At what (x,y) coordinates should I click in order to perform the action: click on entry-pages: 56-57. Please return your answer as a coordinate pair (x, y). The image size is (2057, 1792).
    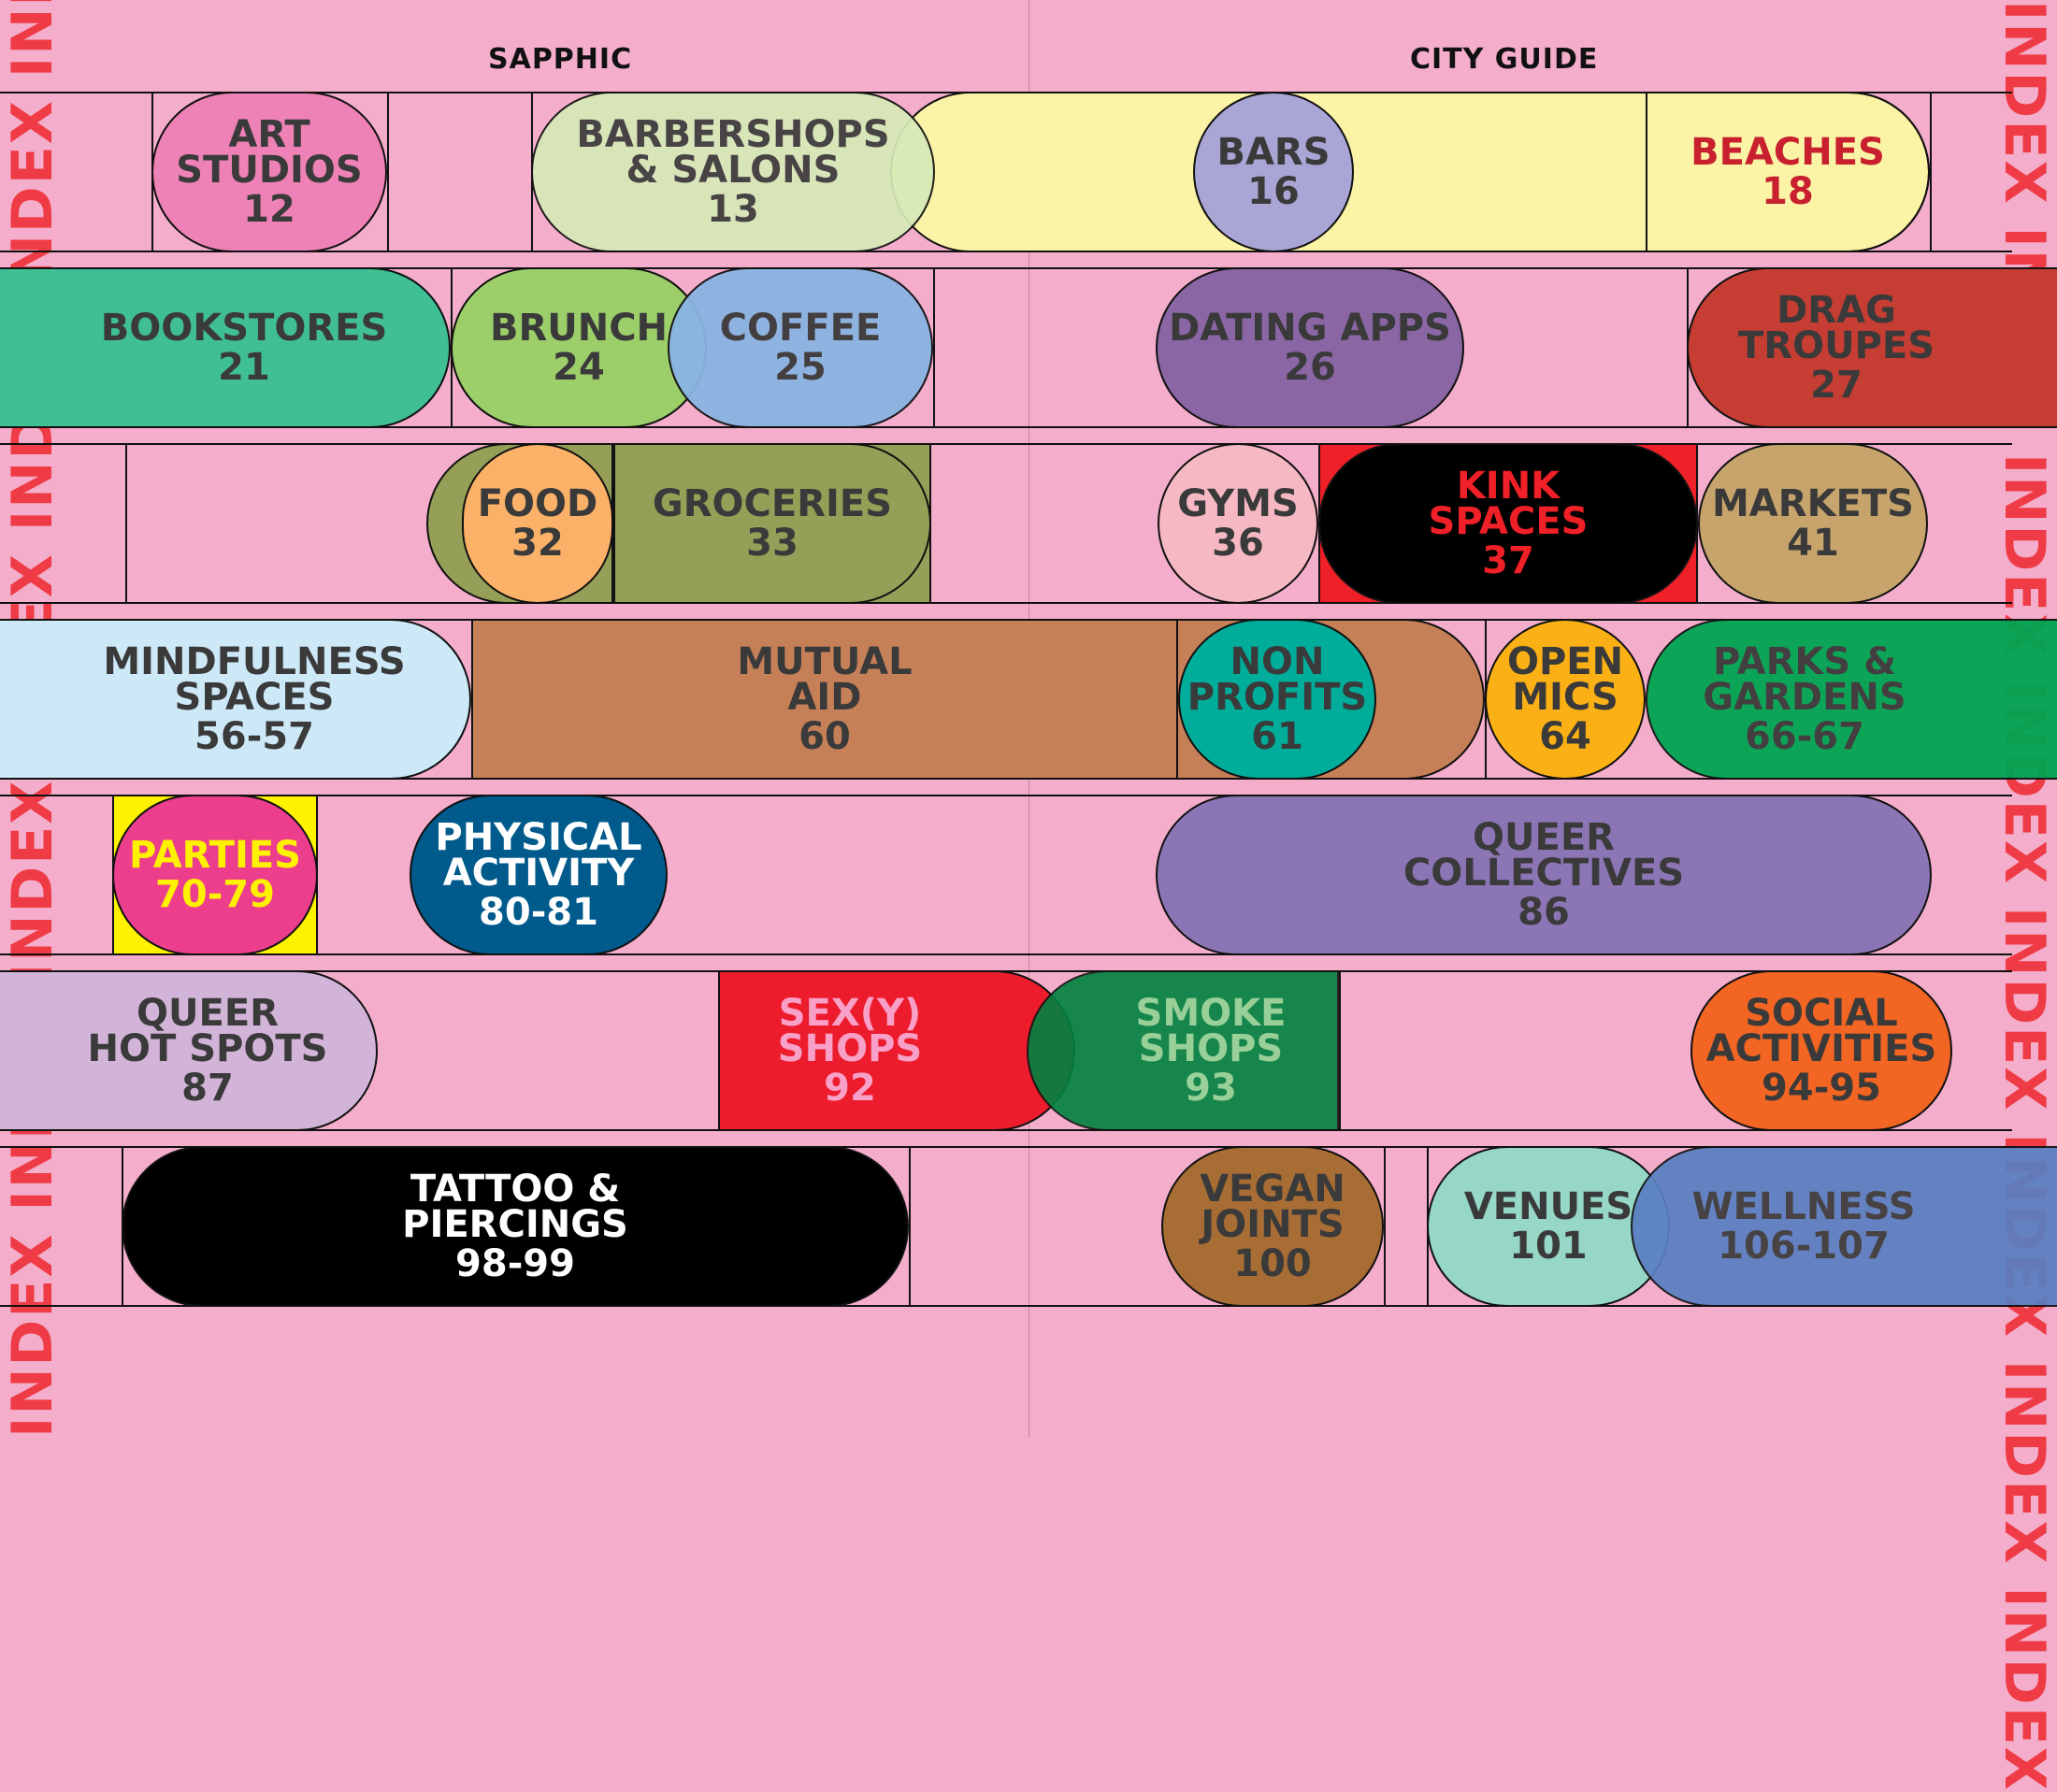
    Looking at the image, I should click on (254, 736).